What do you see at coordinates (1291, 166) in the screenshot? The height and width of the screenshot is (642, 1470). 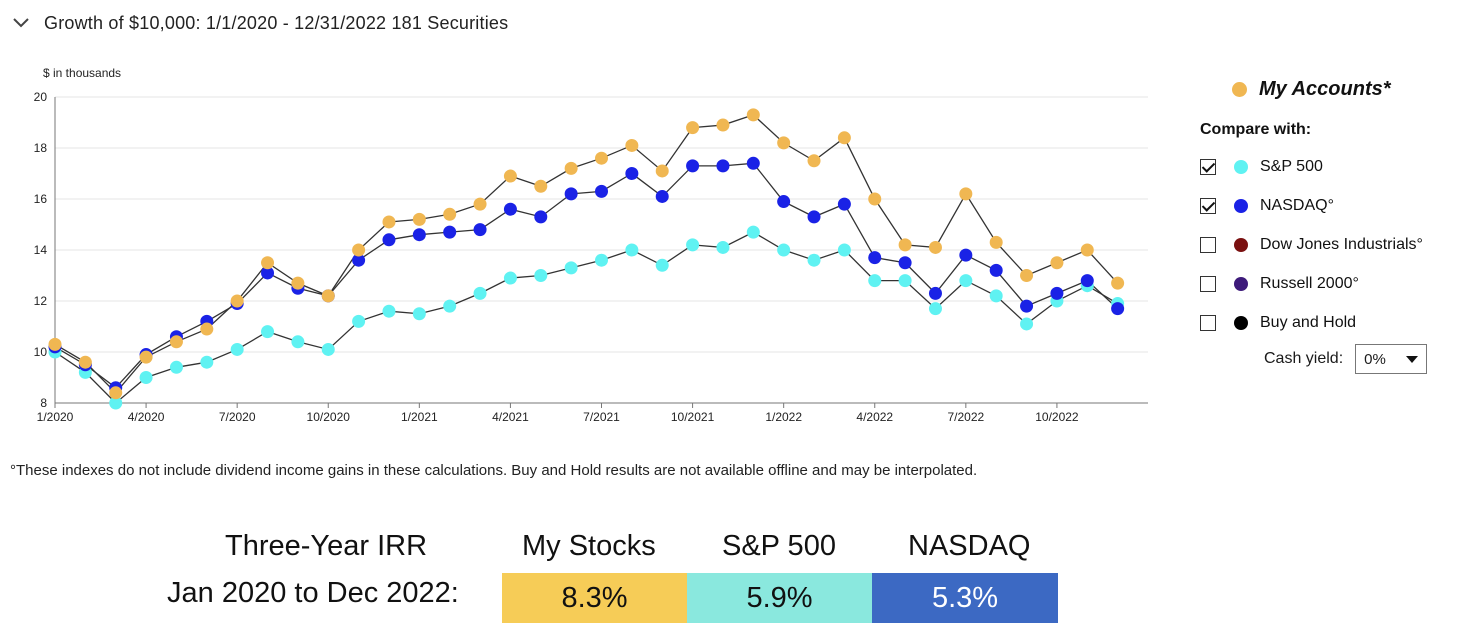 I see `compare-item-label: S&P 500` at bounding box center [1291, 166].